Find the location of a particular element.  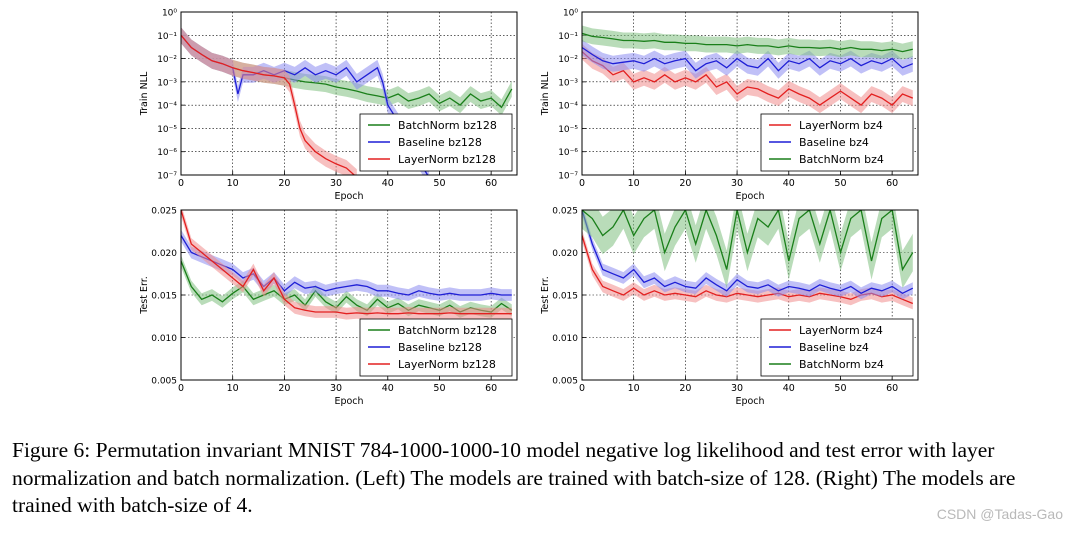

series-line-baseline-bz4 is located at coordinates (748, 252).